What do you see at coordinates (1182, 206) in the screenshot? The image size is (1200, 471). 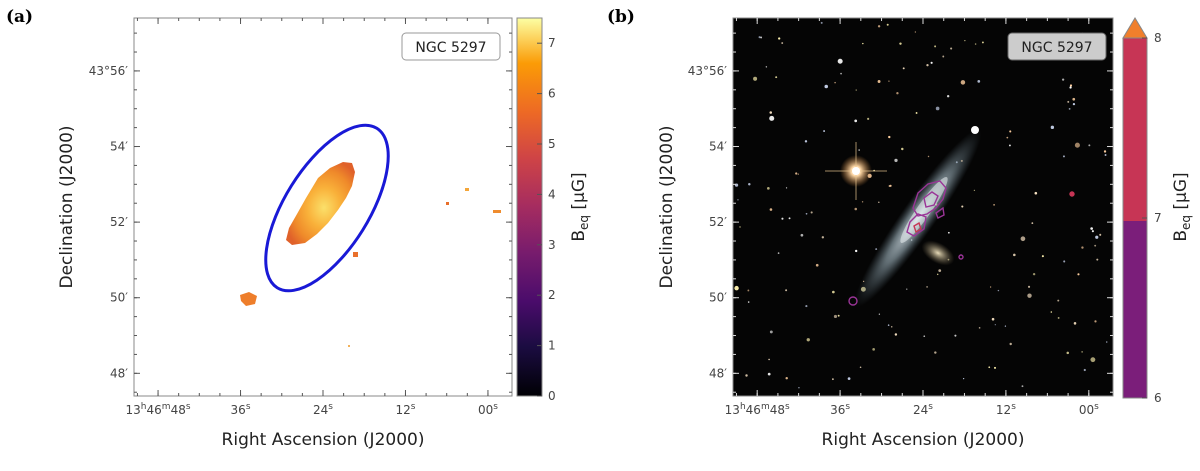 I see `panel-b-colorbar-label: Beq [μG]` at bounding box center [1182, 206].